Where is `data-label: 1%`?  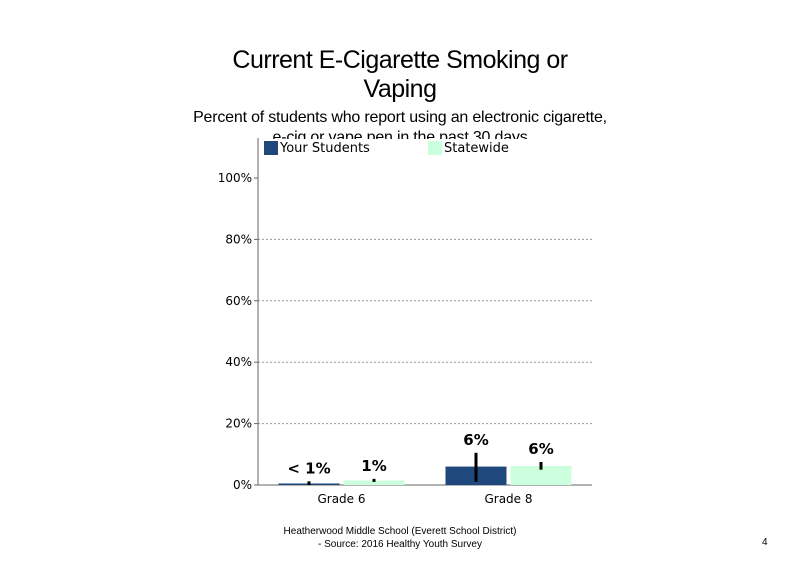 data-label: 1% is located at coordinates (373, 466).